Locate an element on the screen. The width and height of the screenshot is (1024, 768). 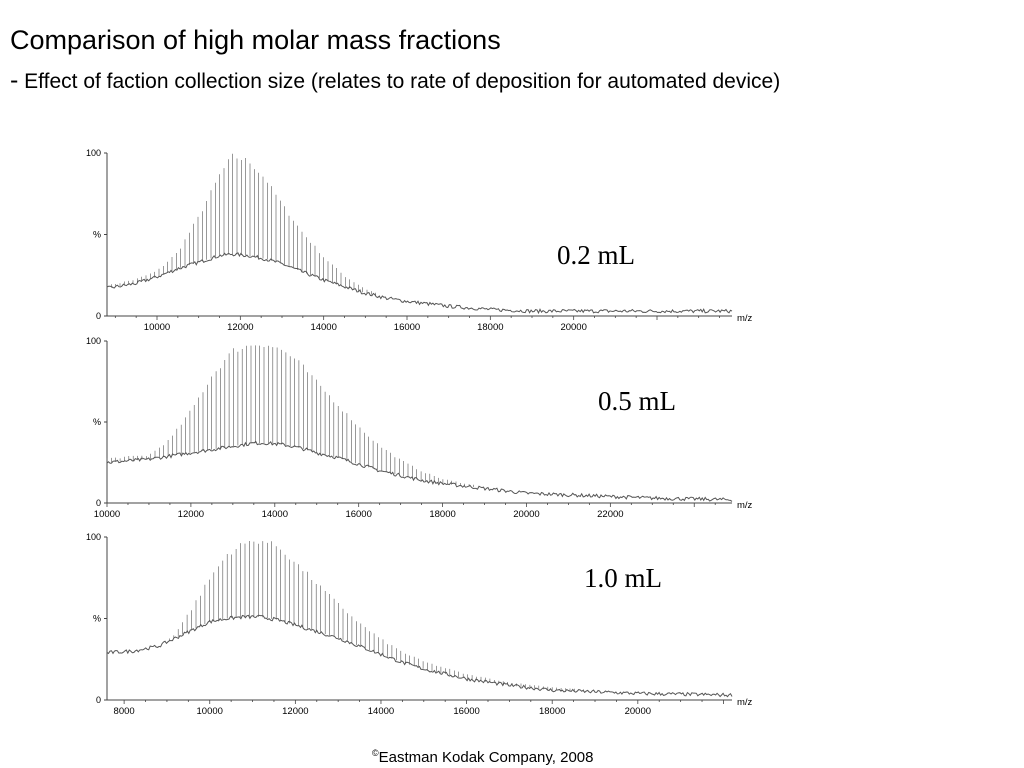
x-tick-label: 8000 is located at coordinates (124, 711).